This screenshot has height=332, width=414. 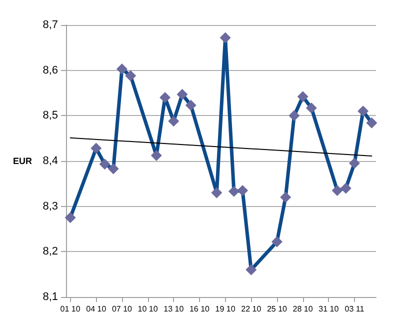 I want to click on x-tick-label: 25 10, so click(x=277, y=309).